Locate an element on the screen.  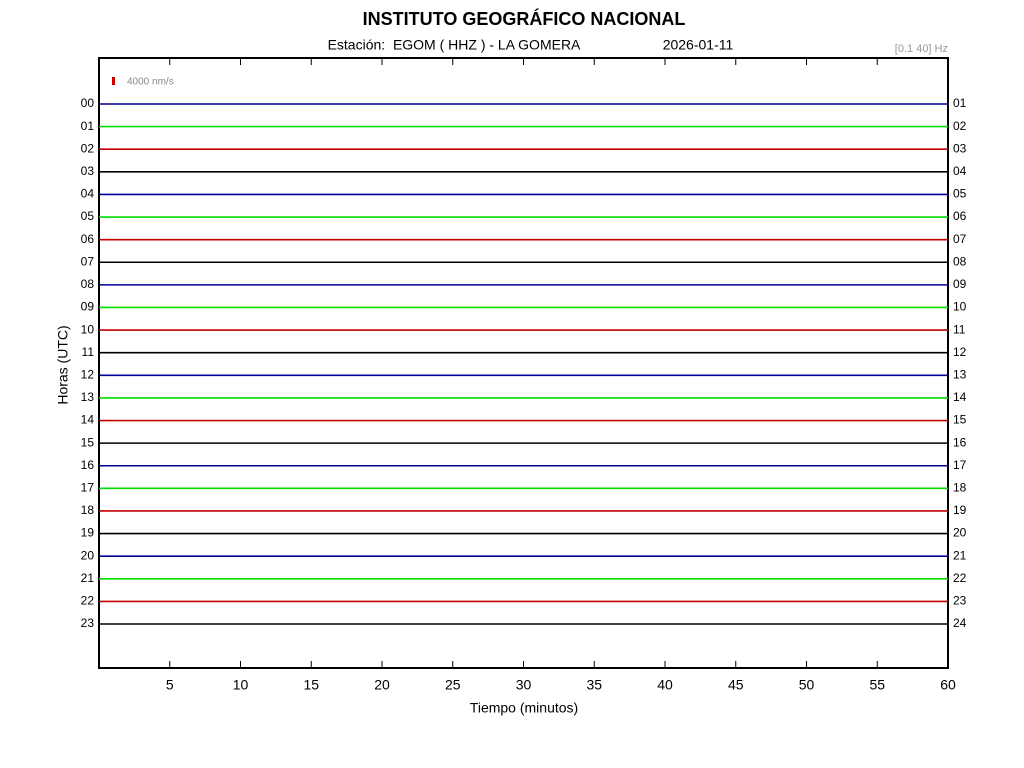
x-tick-label: 50 is located at coordinates (807, 685).